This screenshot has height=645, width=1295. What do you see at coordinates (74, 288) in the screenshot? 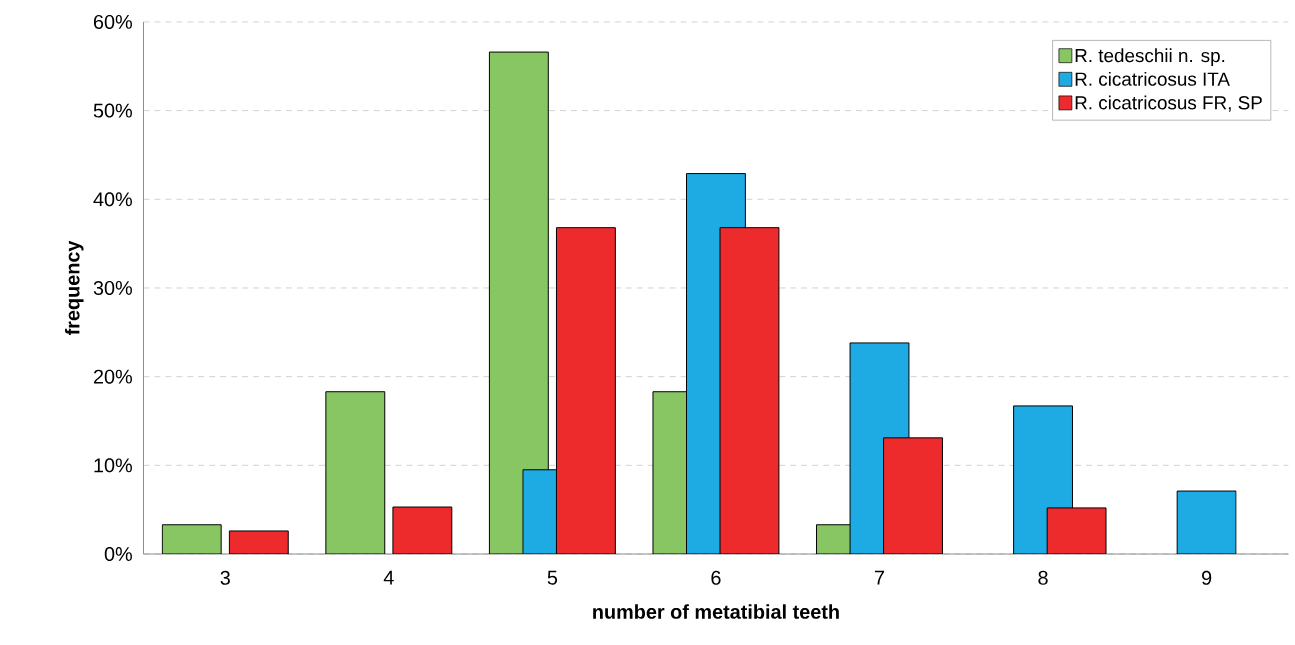
I see `y-axis-title: frequency` at bounding box center [74, 288].